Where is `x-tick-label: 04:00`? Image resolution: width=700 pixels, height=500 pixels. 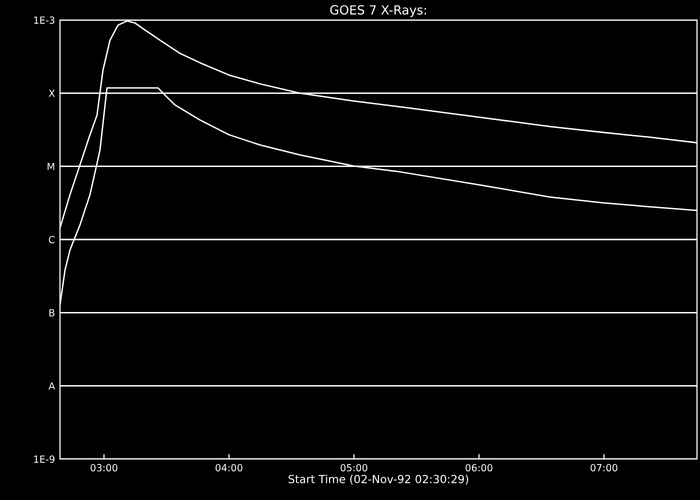 x-tick-label: 04:00 is located at coordinates (229, 468).